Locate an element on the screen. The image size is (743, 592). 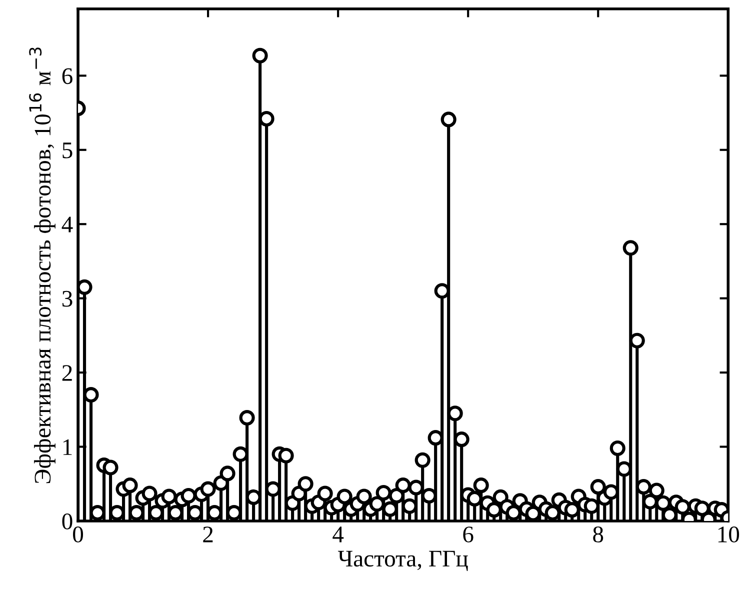
y-axis-title: Эффективная плотность фотонов, 10$^{16}$ м$^{−3}$ is located at coordinates (42, 266).